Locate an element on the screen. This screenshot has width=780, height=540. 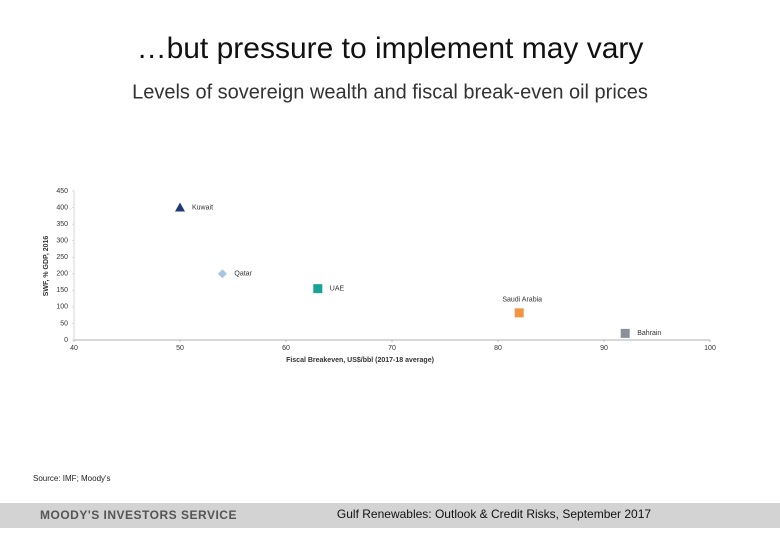
y-tick-label: 350 is located at coordinates (62, 224).